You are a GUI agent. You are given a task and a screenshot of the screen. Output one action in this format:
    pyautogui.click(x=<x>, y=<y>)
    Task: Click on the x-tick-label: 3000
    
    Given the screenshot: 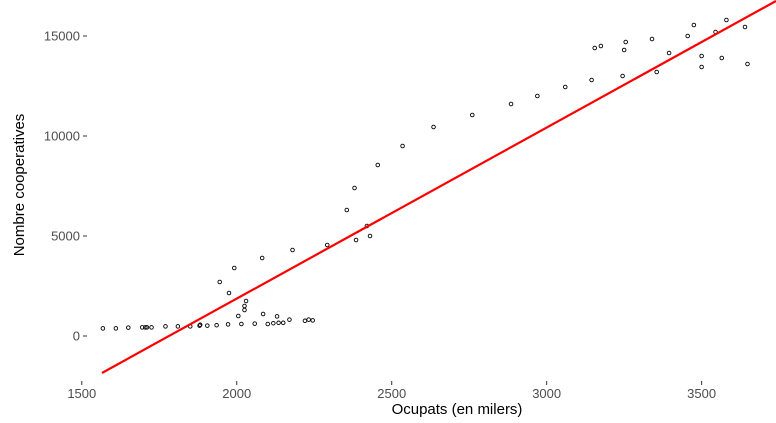 What is the action you would take?
    pyautogui.click(x=546, y=393)
    